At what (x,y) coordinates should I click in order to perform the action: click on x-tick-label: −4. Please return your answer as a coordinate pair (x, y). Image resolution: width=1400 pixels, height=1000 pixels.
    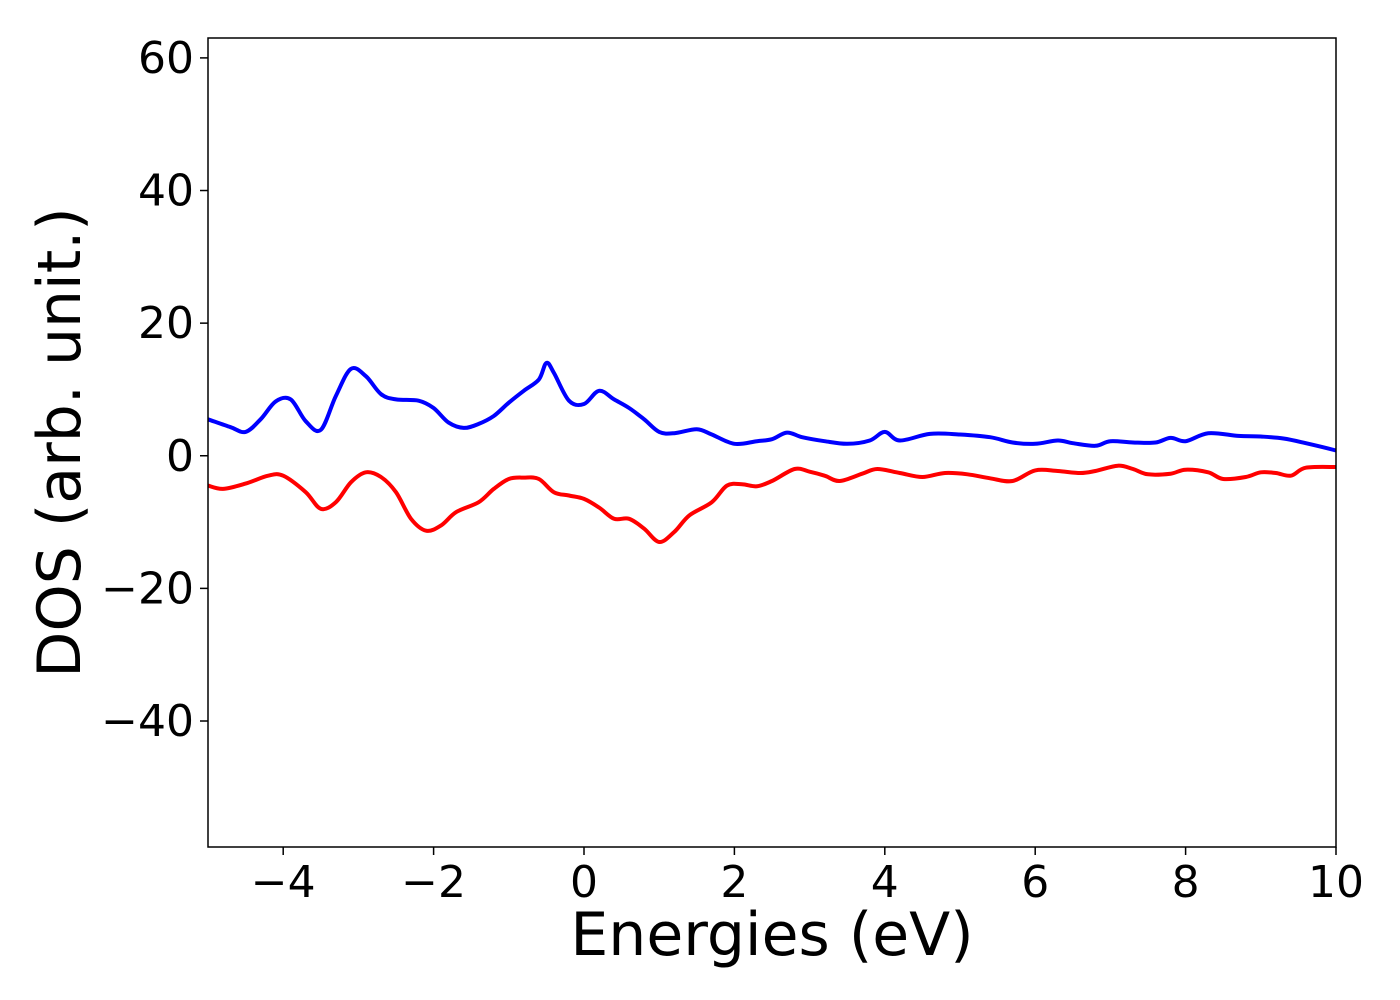
    Looking at the image, I should click on (283, 882).